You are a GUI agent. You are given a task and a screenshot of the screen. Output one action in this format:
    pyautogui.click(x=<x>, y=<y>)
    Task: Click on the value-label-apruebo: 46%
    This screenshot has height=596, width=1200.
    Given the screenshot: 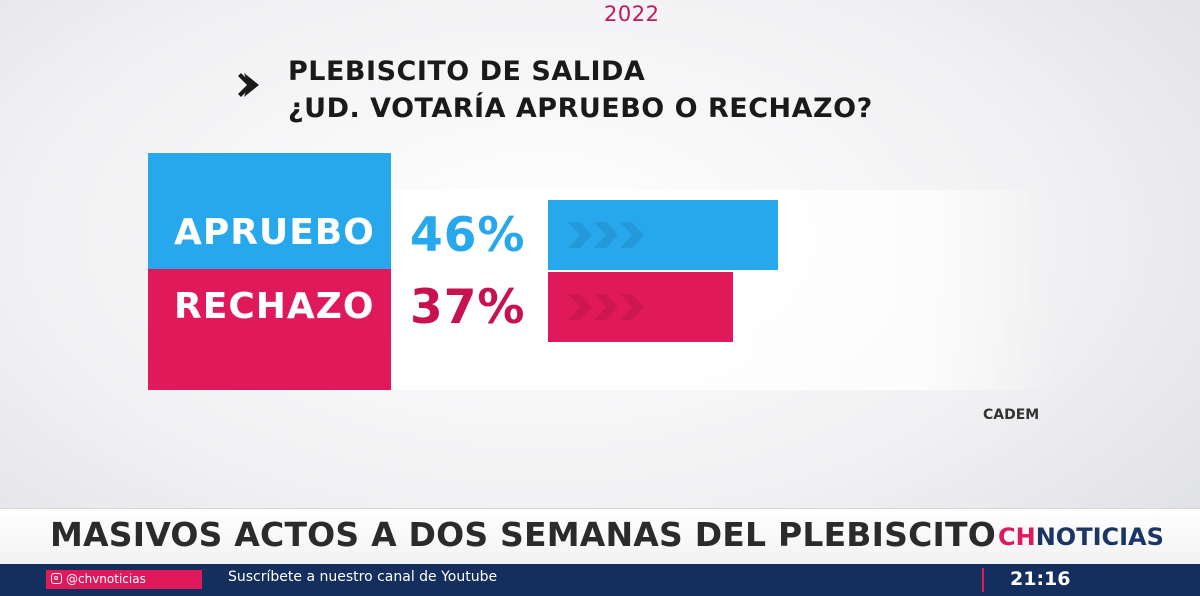 What is the action you would take?
    pyautogui.click(x=468, y=235)
    